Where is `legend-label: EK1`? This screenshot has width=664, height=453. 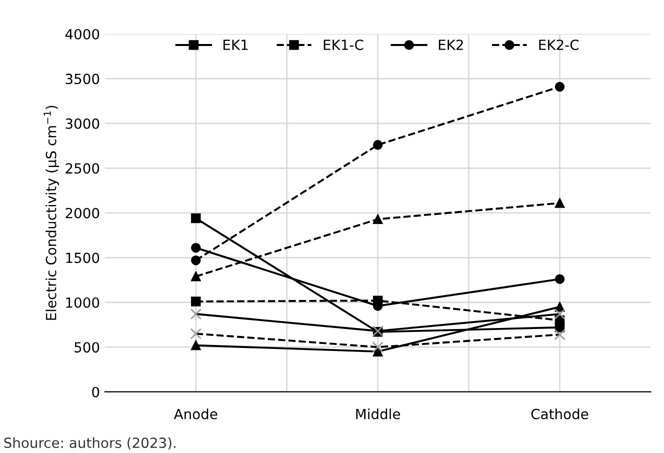
legend-label: EK1 is located at coordinates (236, 45).